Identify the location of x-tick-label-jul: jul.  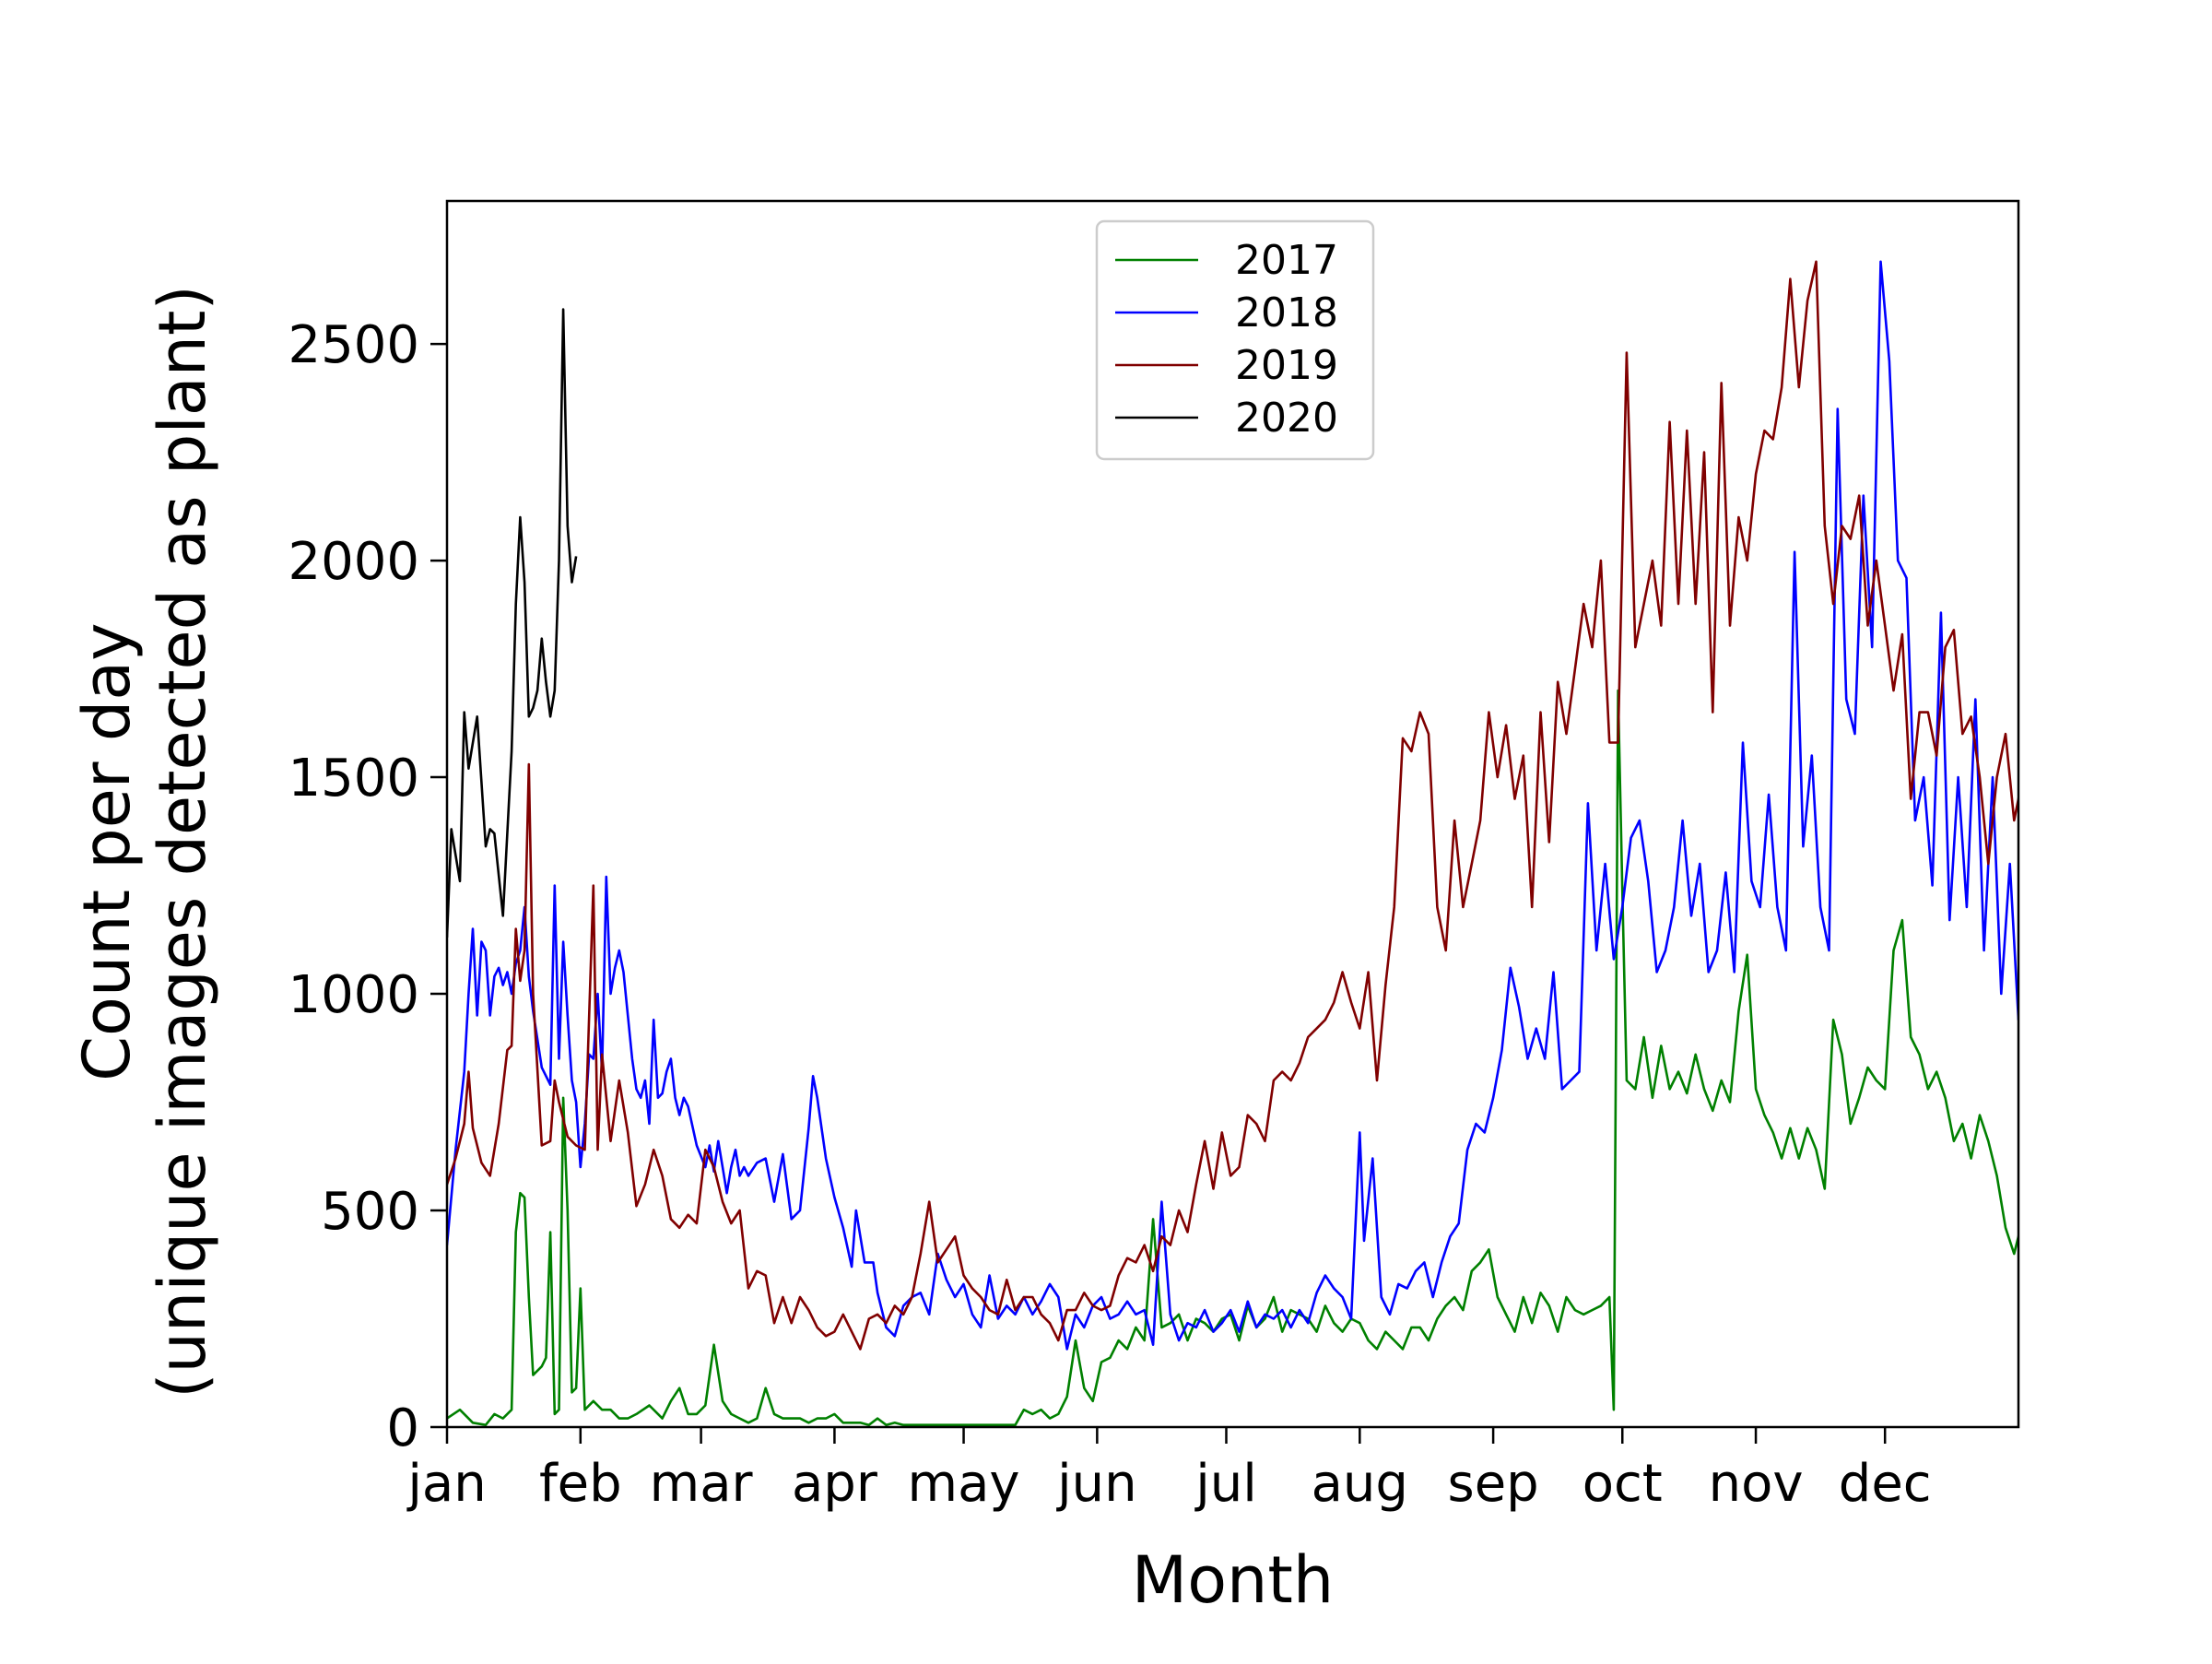
(1225, 1484).